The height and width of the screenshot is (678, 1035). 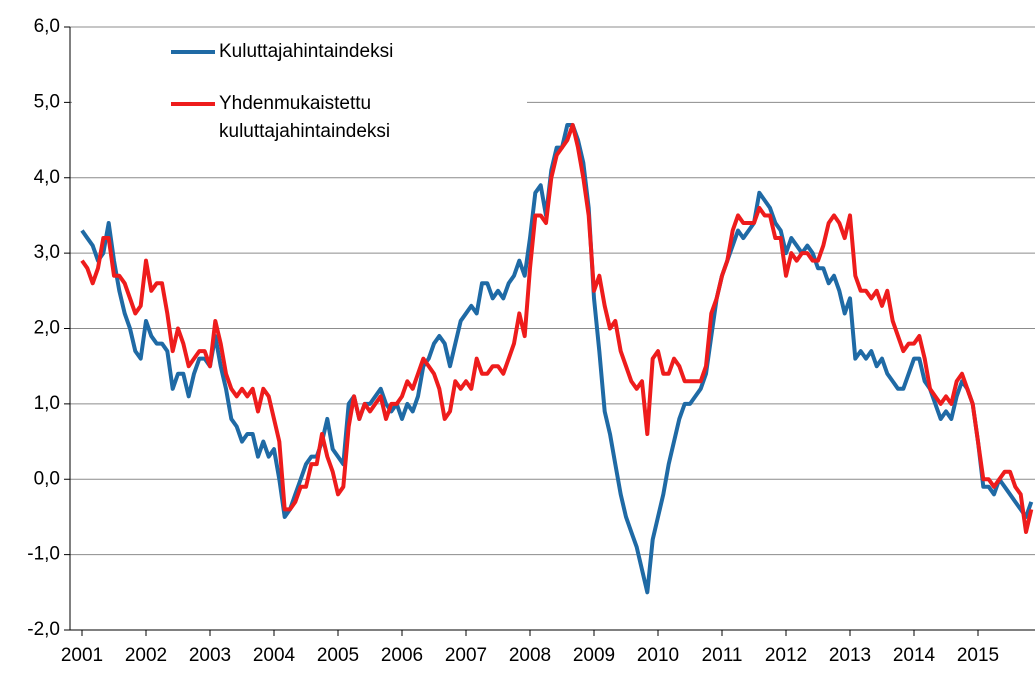 What do you see at coordinates (786, 655) in the screenshot?
I see `x-tick-label: 2012` at bounding box center [786, 655].